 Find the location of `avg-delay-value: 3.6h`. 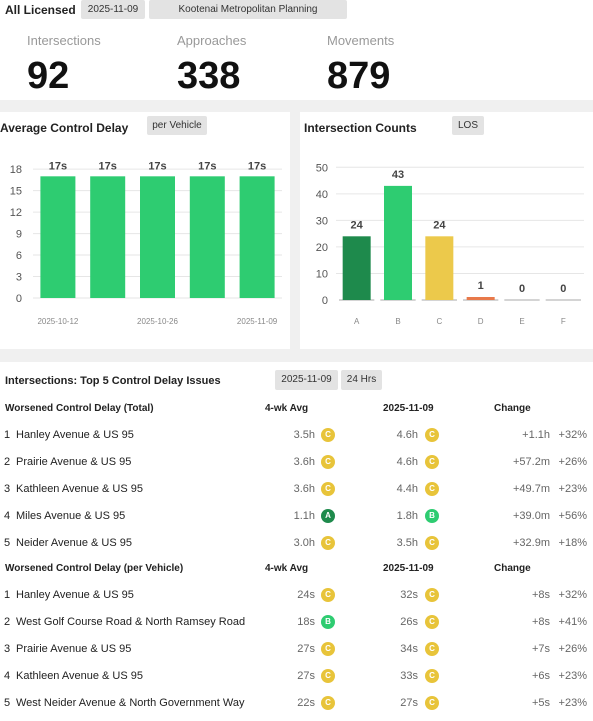

avg-delay-value: 3.6h is located at coordinates (304, 489).